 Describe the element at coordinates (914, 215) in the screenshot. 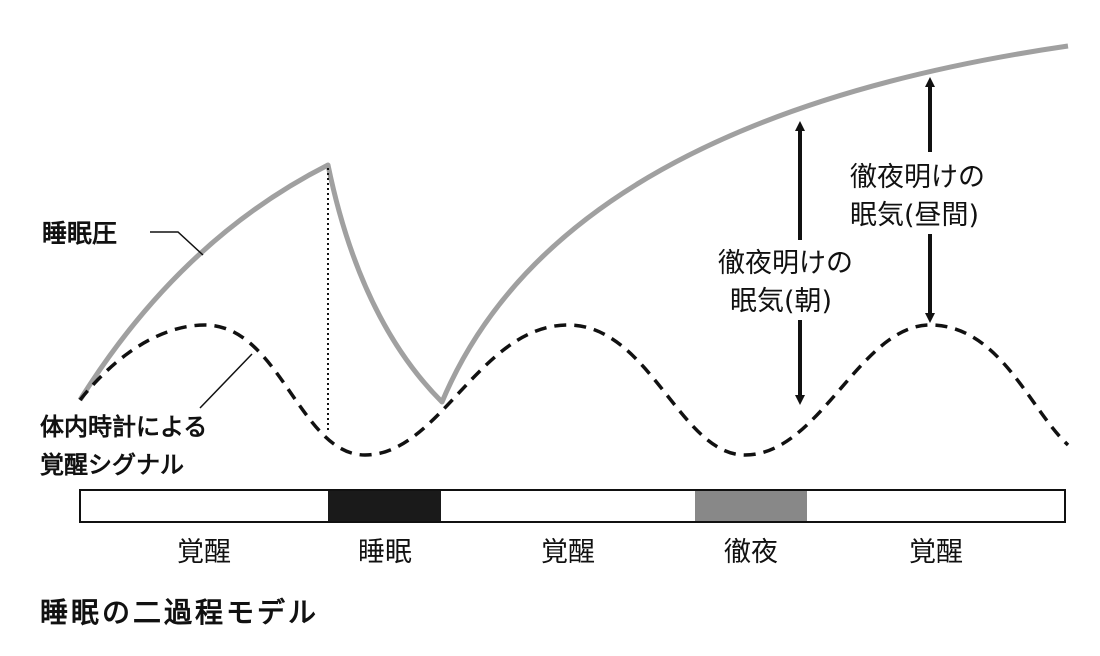

I see `allnight-day-label-line2: 眠気(昼間)` at that location.